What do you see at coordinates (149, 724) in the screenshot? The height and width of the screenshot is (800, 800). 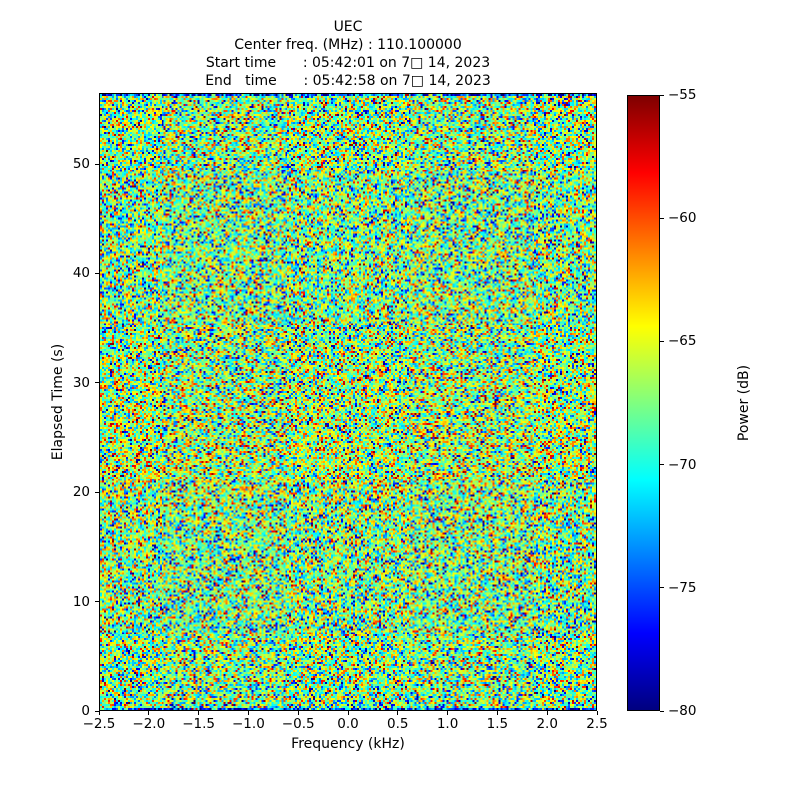 I see `x-tick-label: −2.0` at bounding box center [149, 724].